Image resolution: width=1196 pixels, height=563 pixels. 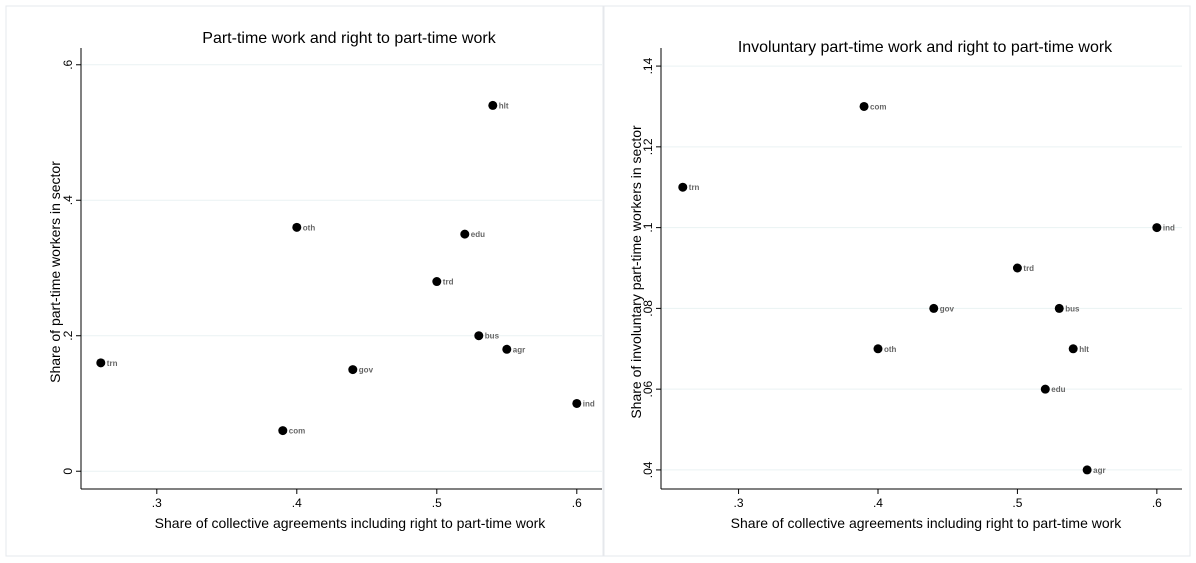 I want to click on right-point-gov, so click(x=934, y=308).